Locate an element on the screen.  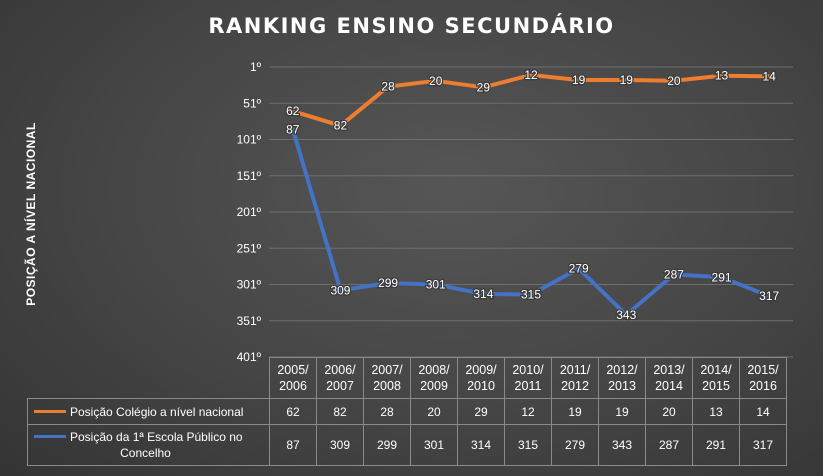
data-label-series1: 28 is located at coordinates (388, 87).